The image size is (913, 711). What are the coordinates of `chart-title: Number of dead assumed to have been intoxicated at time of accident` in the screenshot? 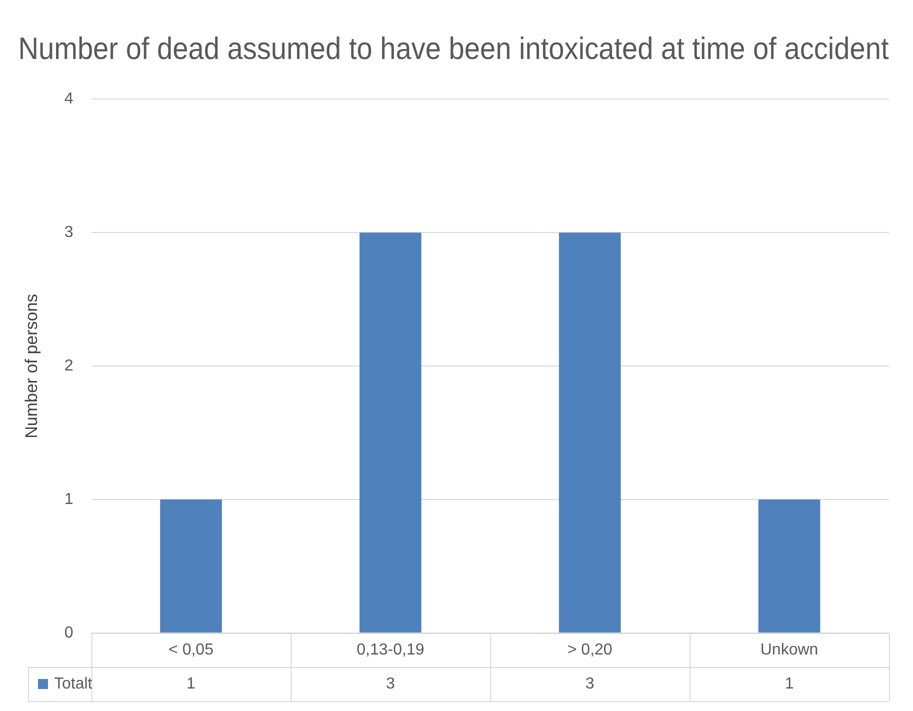 It's located at (453, 49).